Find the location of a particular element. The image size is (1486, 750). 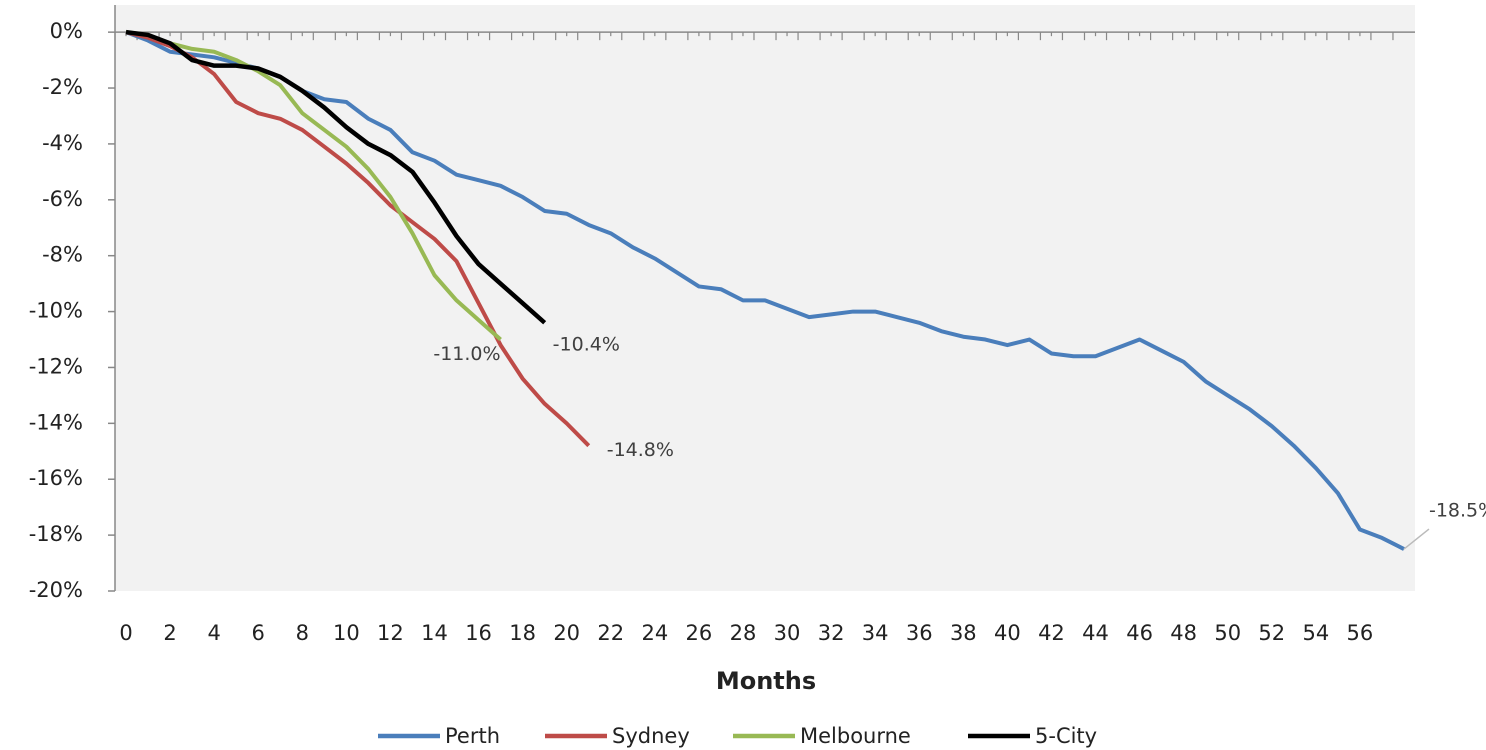

y-tick-label: -2% is located at coordinates (62, 87).